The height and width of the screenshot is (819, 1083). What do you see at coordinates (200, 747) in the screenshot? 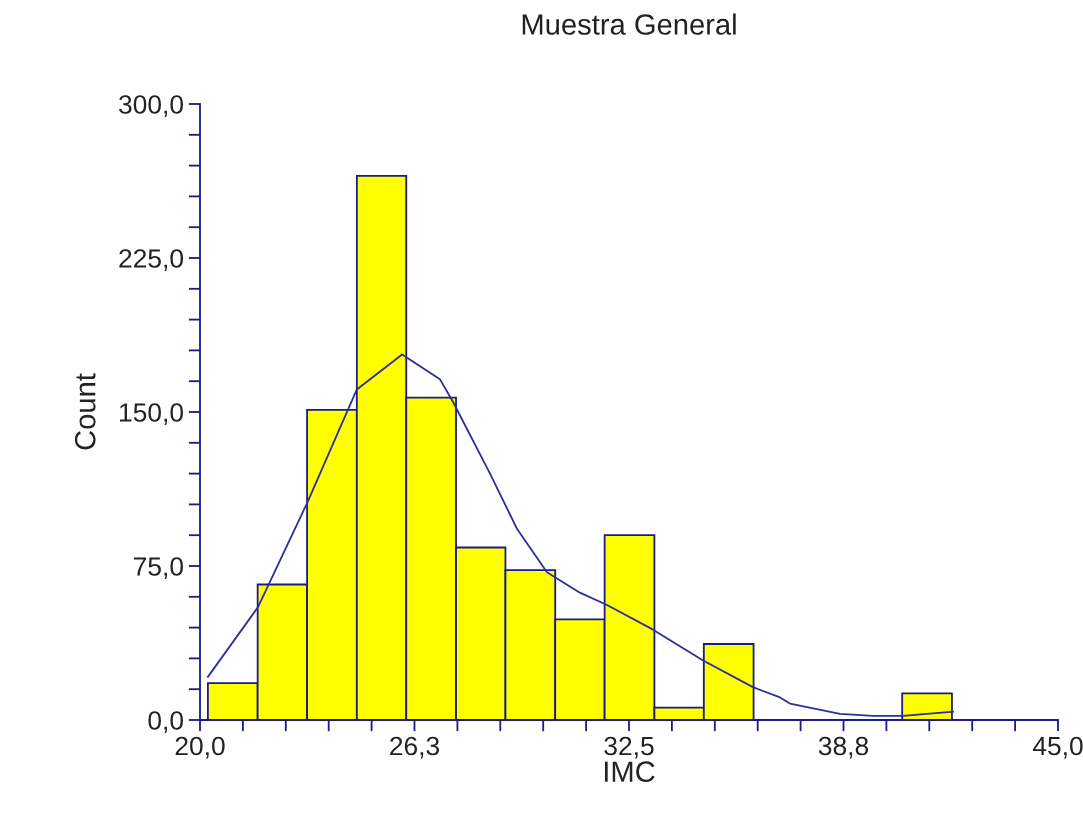
I see `x-tick-label: 20,0` at bounding box center [200, 747].